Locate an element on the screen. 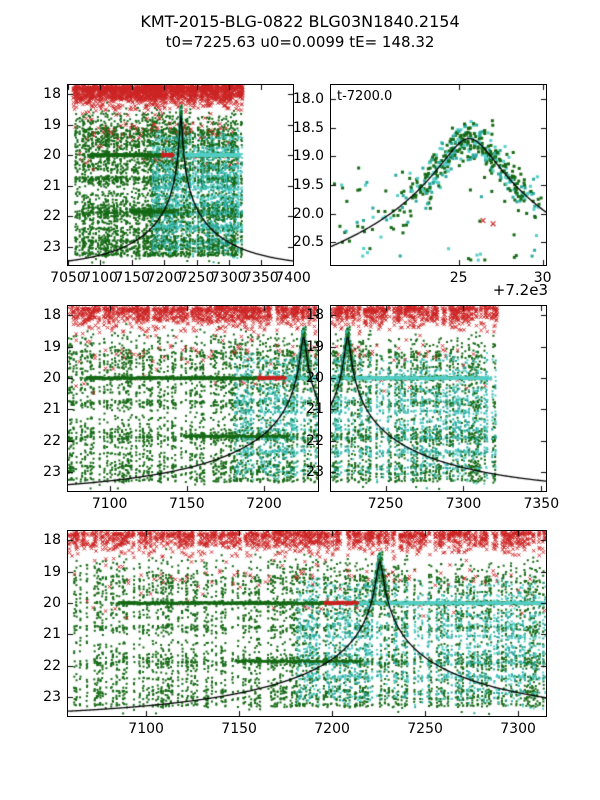 The width and height of the screenshot is (600, 800). plot-canvas-rising is located at coordinates (193, 398).